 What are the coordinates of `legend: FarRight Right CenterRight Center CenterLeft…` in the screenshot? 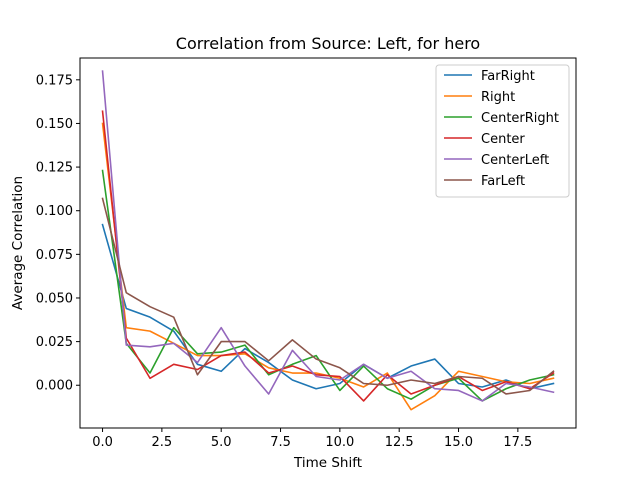 It's located at (502, 131).